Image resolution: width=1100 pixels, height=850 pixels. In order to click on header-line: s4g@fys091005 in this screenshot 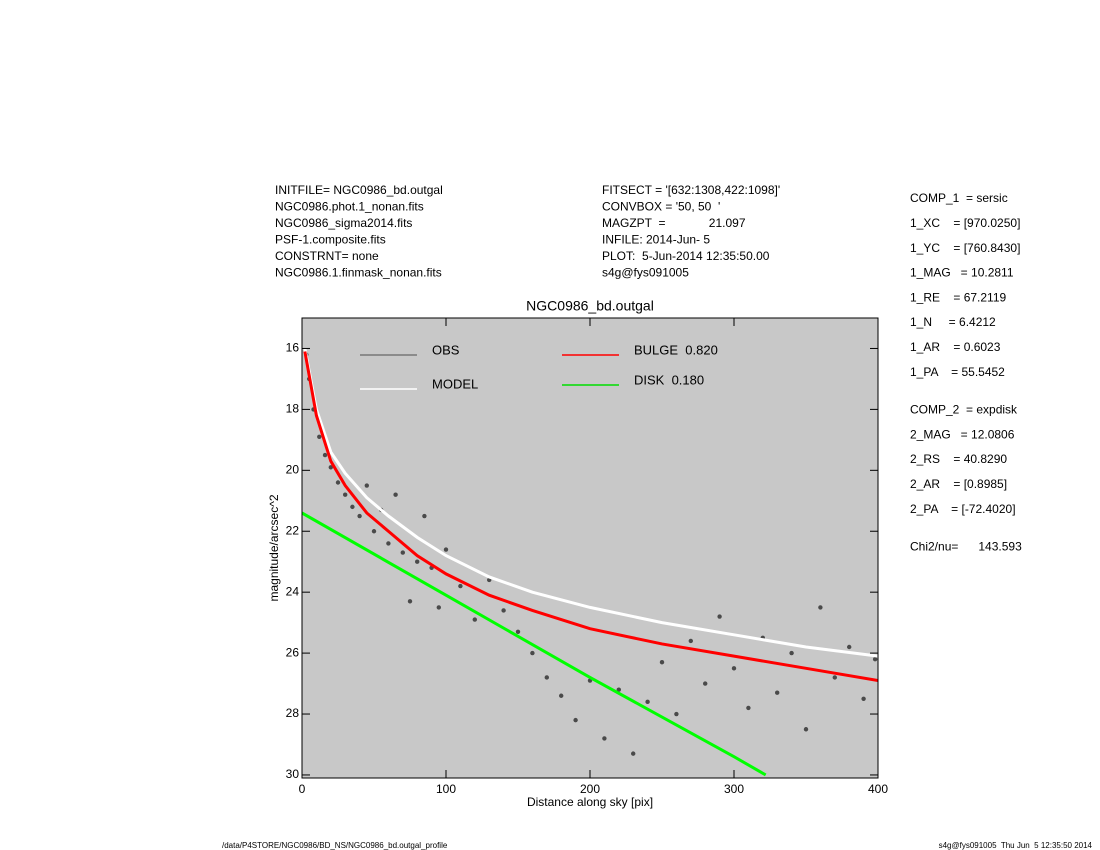, I will do `click(645, 273)`.